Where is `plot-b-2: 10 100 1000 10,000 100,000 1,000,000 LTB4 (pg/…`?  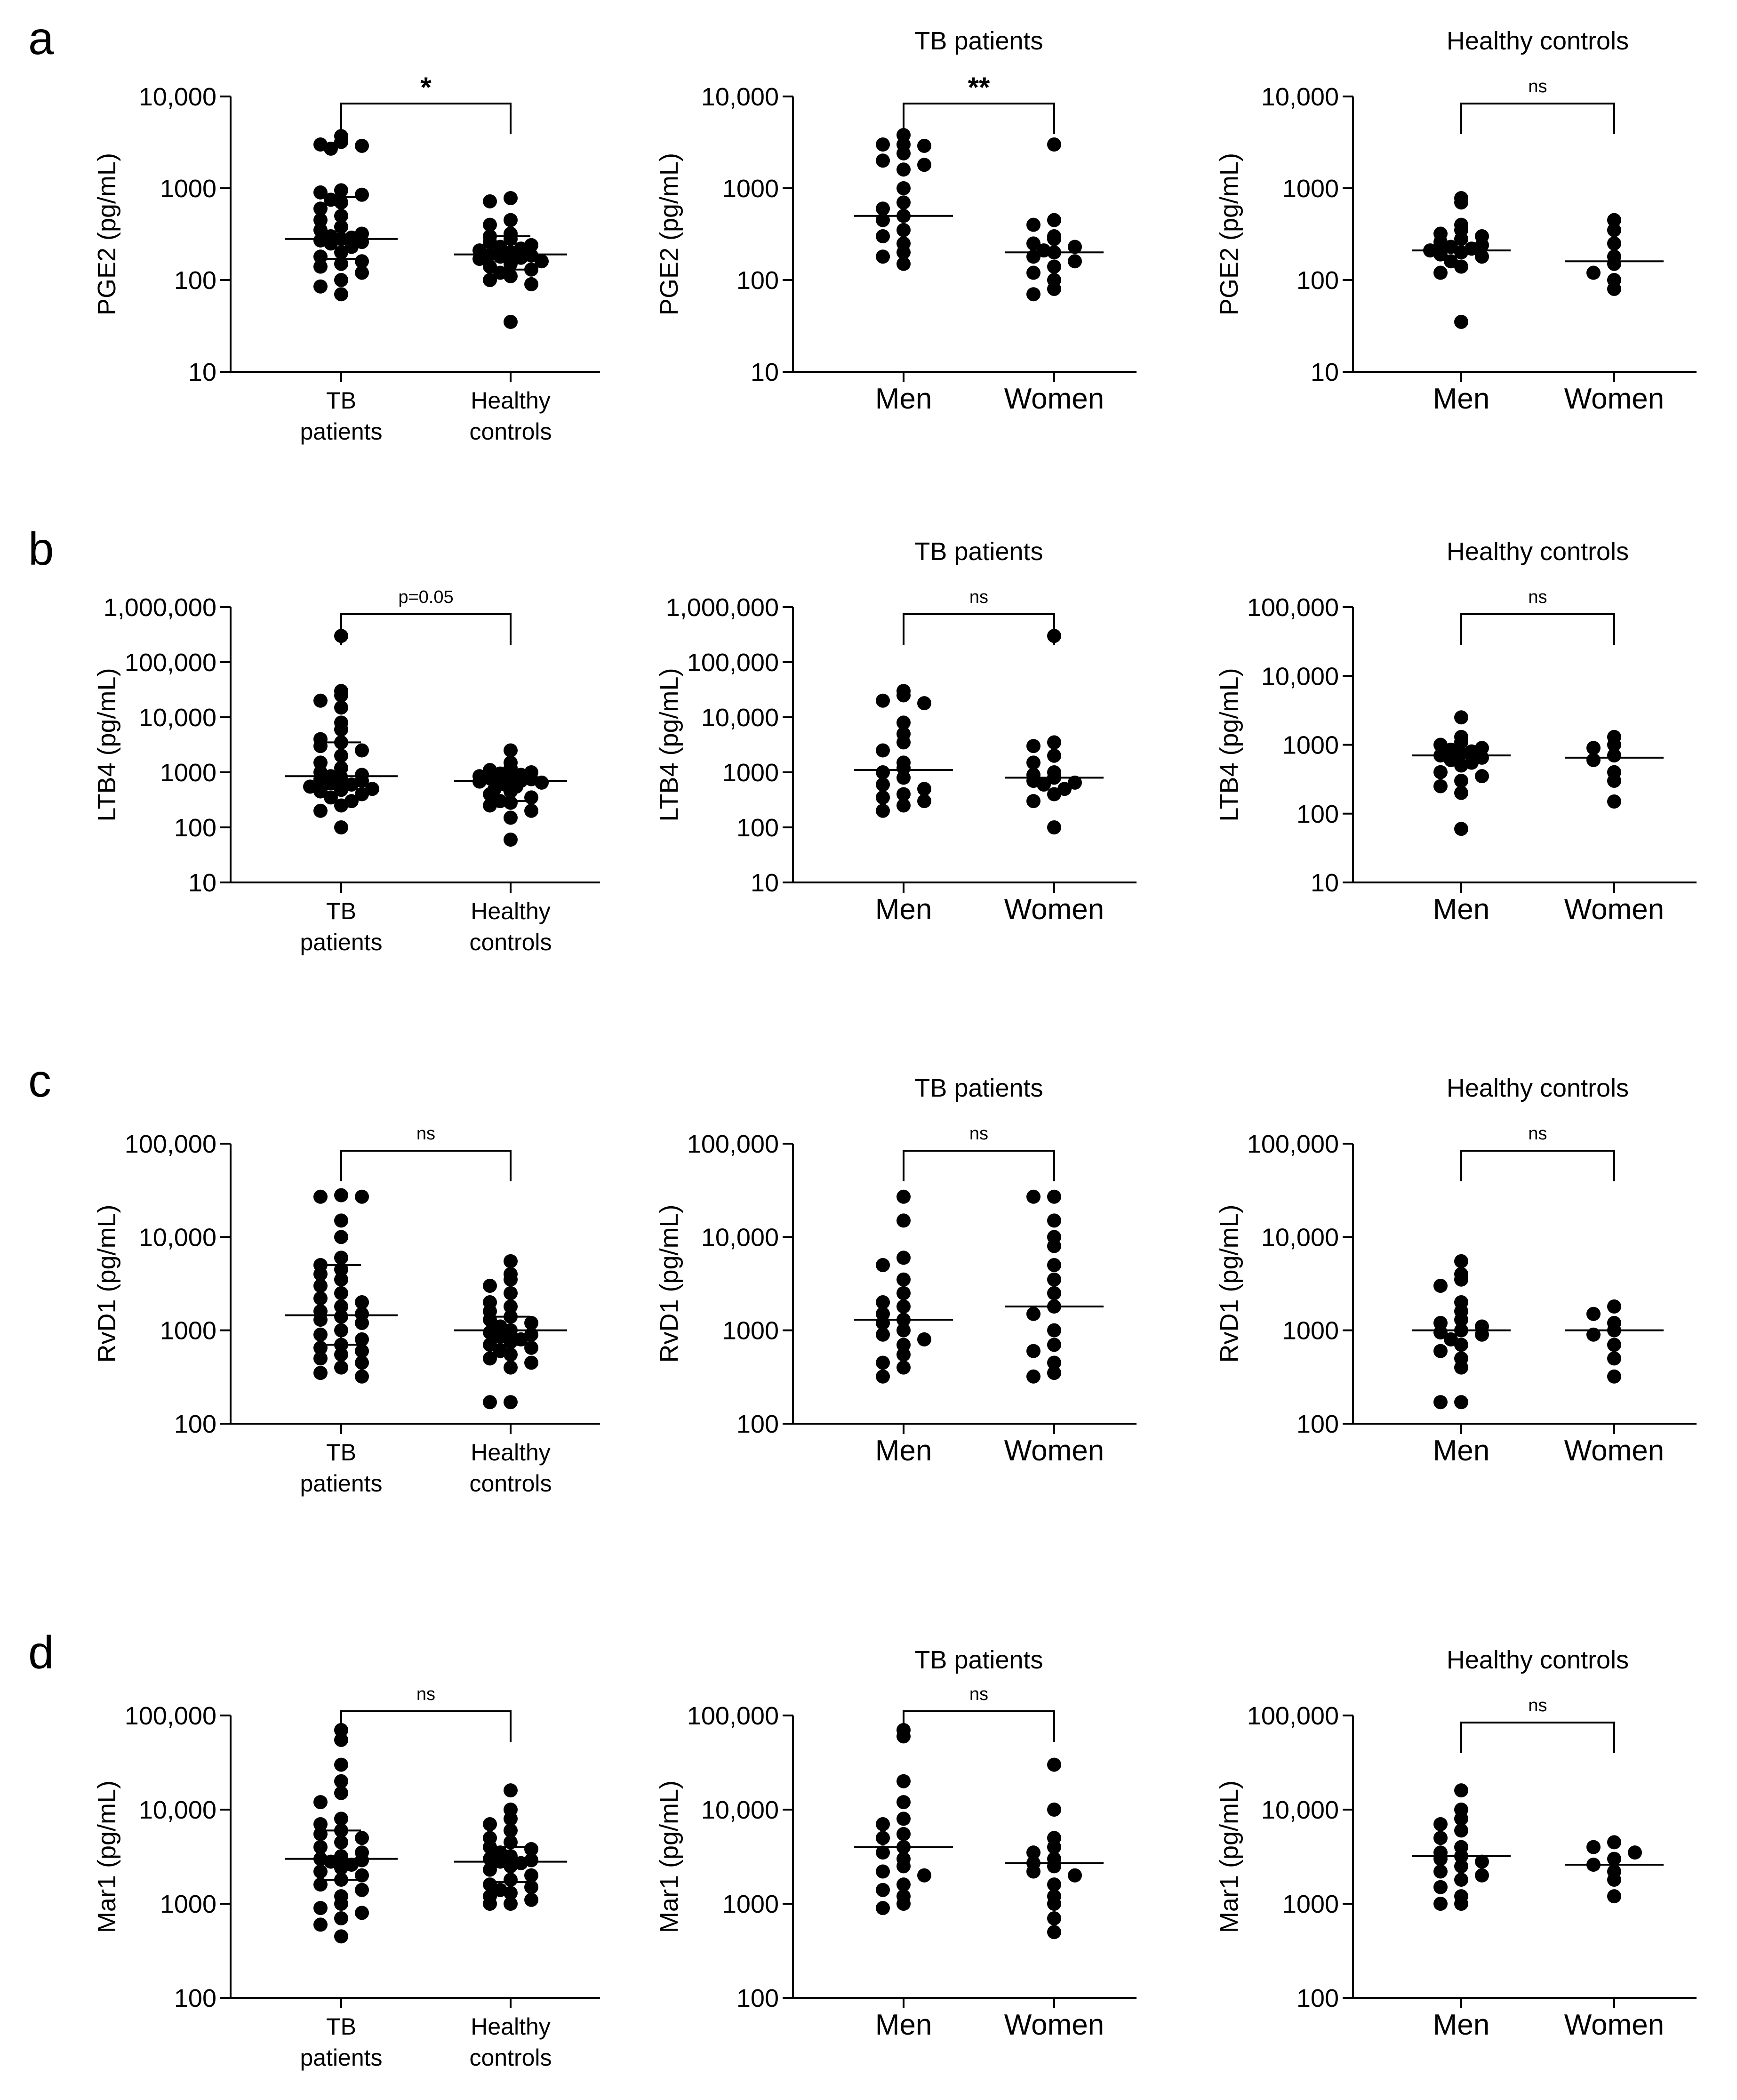 plot-b-2: 10 100 1000 10,000 100,000 1,000,000 LTB4 (pg/… is located at coordinates (896, 731).